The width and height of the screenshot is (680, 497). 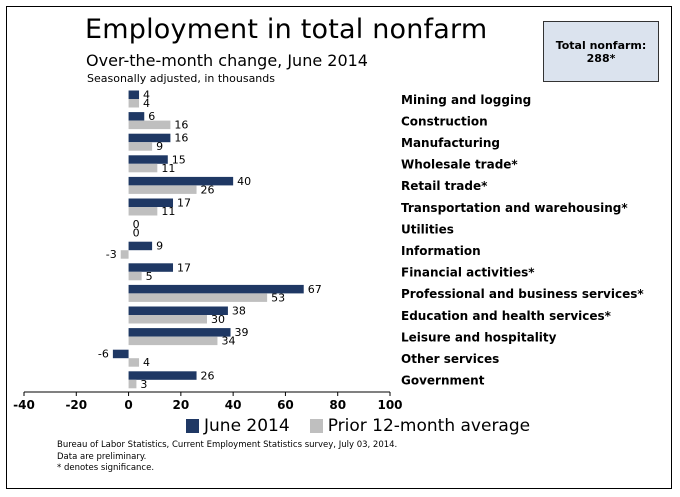 What do you see at coordinates (24, 405) in the screenshot?
I see `x-tick-label: -40` at bounding box center [24, 405].